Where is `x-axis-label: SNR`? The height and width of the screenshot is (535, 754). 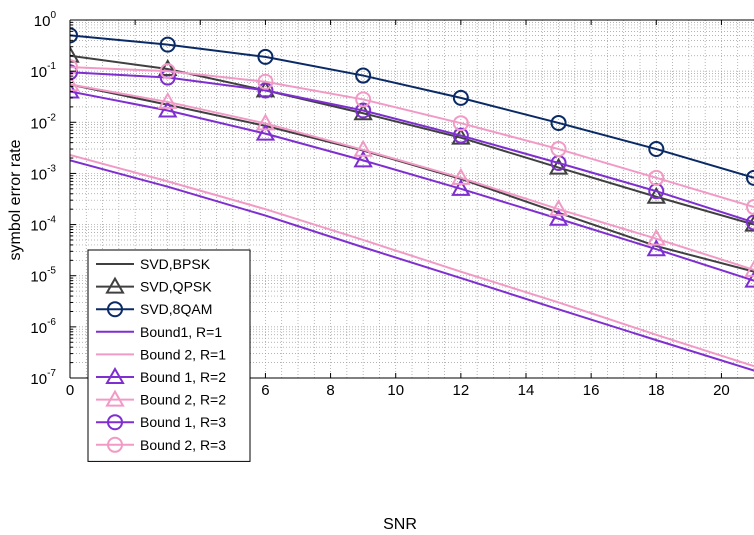 x-axis-label: SNR is located at coordinates (400, 524).